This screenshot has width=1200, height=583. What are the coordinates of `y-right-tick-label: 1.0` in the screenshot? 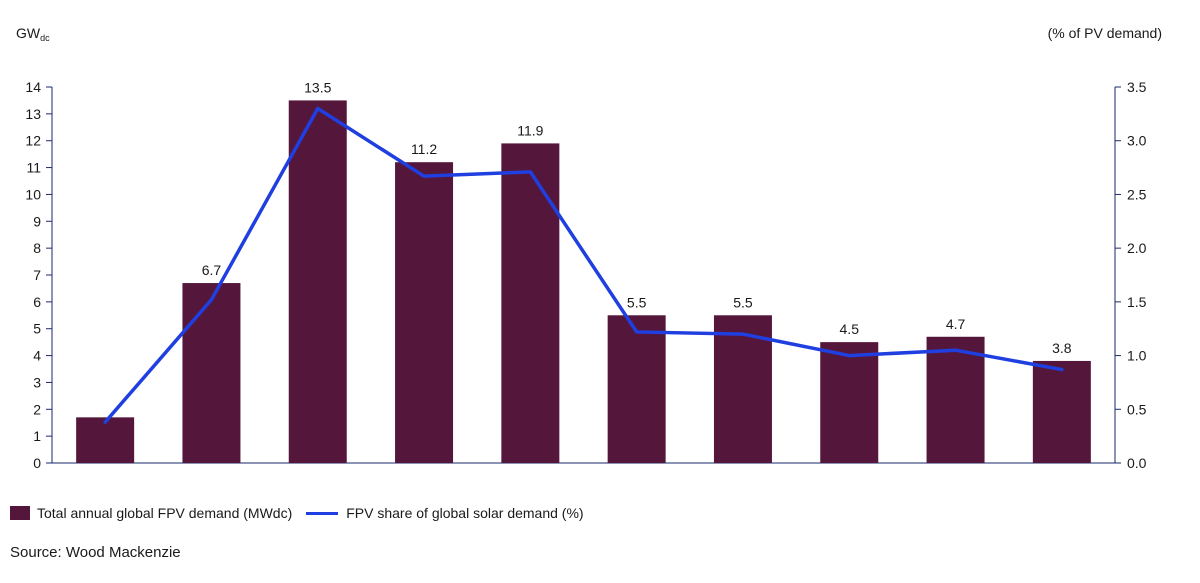 It's located at (1137, 356).